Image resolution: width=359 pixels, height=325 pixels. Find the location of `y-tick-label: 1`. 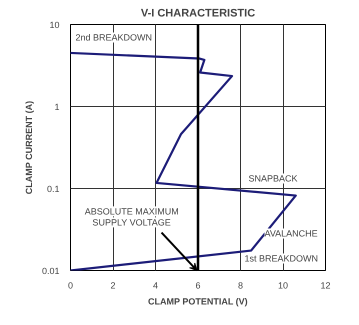

y-tick-label: 1 is located at coordinates (57, 107).